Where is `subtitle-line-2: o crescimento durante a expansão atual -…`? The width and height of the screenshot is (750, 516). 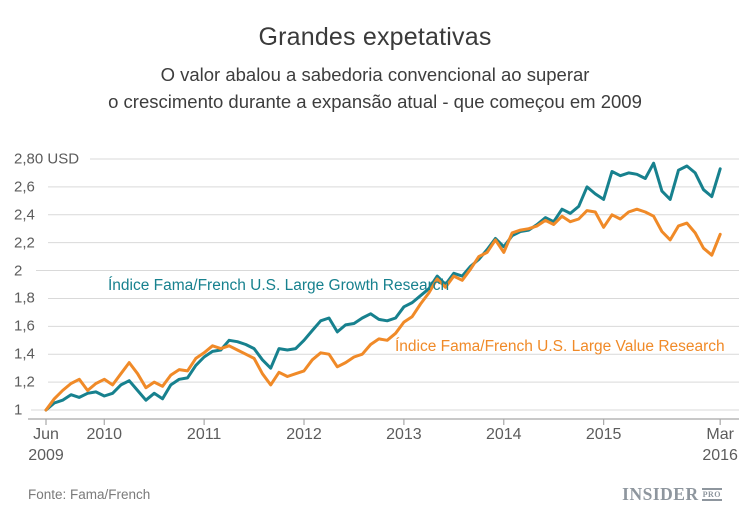
subtitle-line-2: o crescimento durante a expansão atual -… is located at coordinates (375, 101).